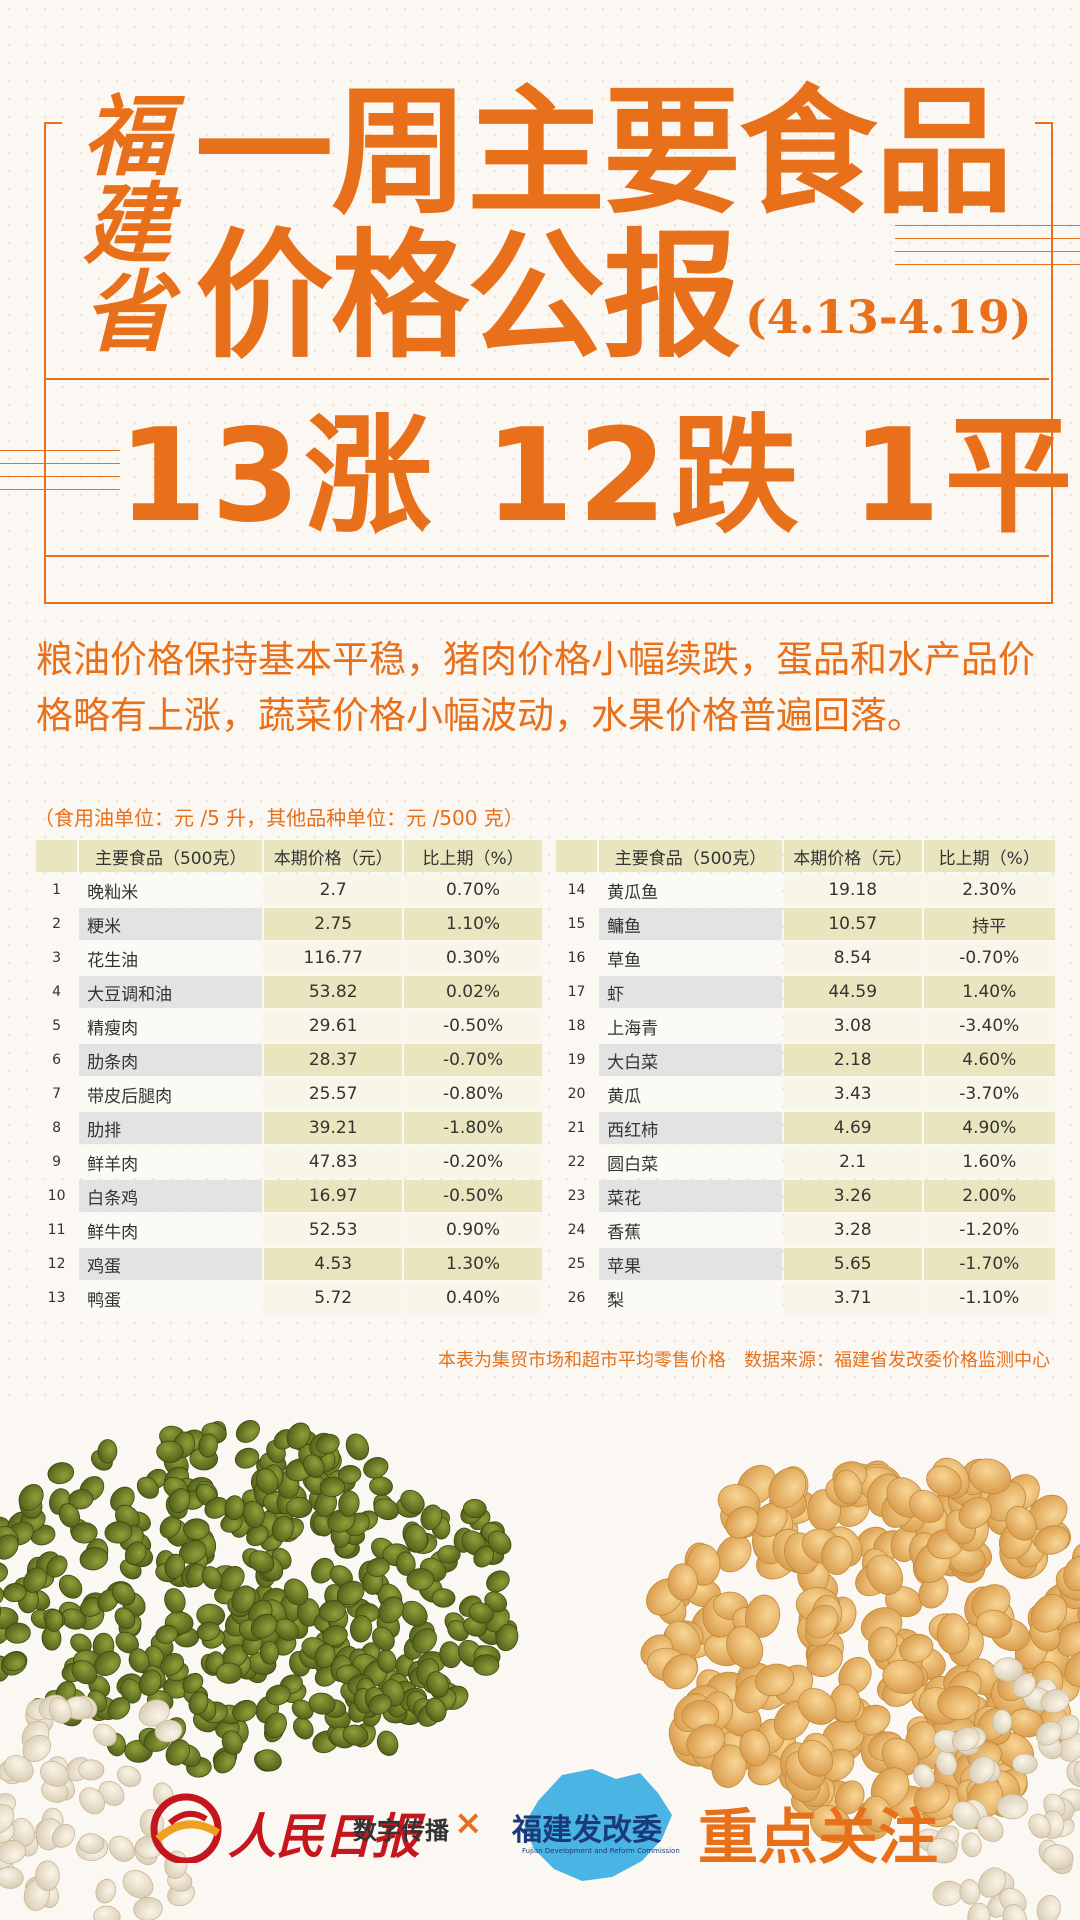 The image size is (1080, 1920). What do you see at coordinates (690, 1196) in the screenshot?
I see `food-name: 菜花` at bounding box center [690, 1196].